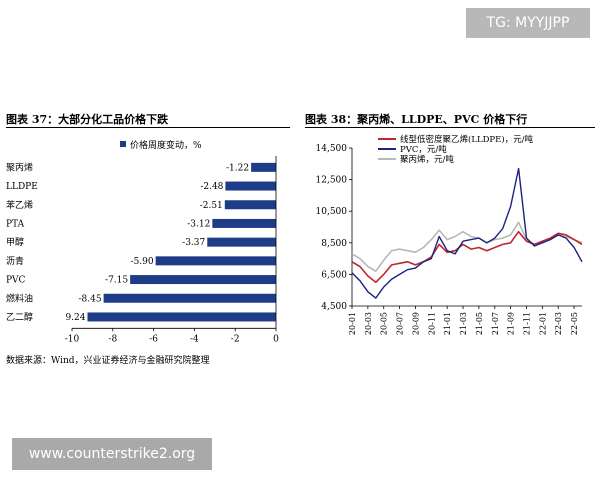 The width and height of the screenshot is (600, 480). Describe the element at coordinates (19, 298) in the screenshot. I see `category-label: 燃料油` at that location.